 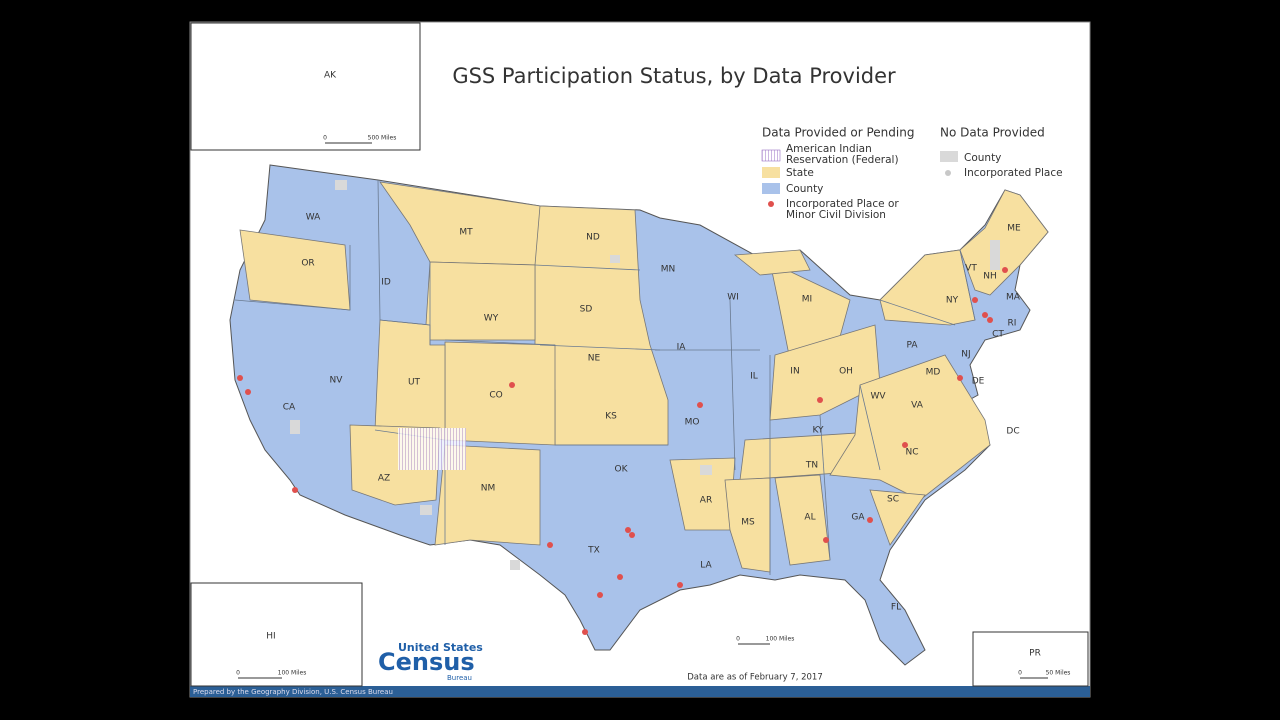 I want to click on state-label: MA, so click(x=1013, y=298).